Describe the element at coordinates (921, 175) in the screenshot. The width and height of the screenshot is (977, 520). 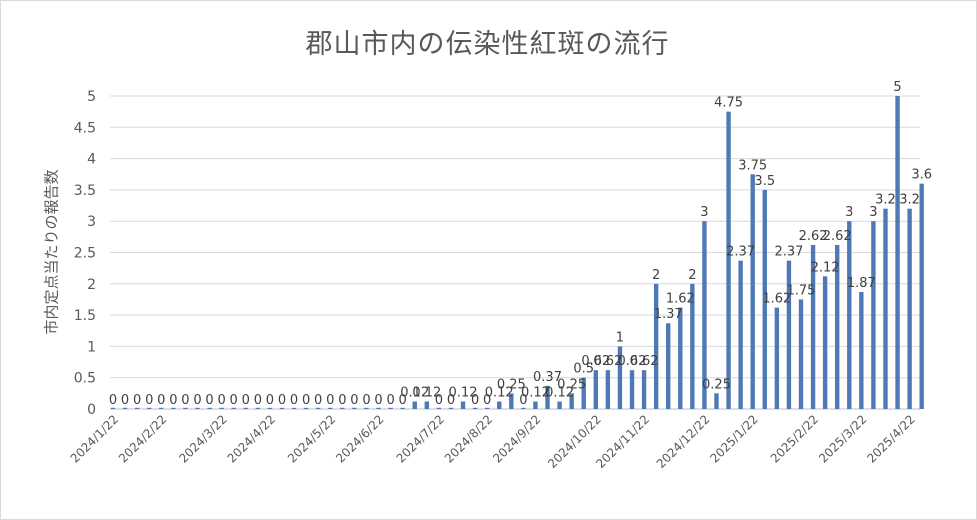
I see `data-label: 3.6` at that location.